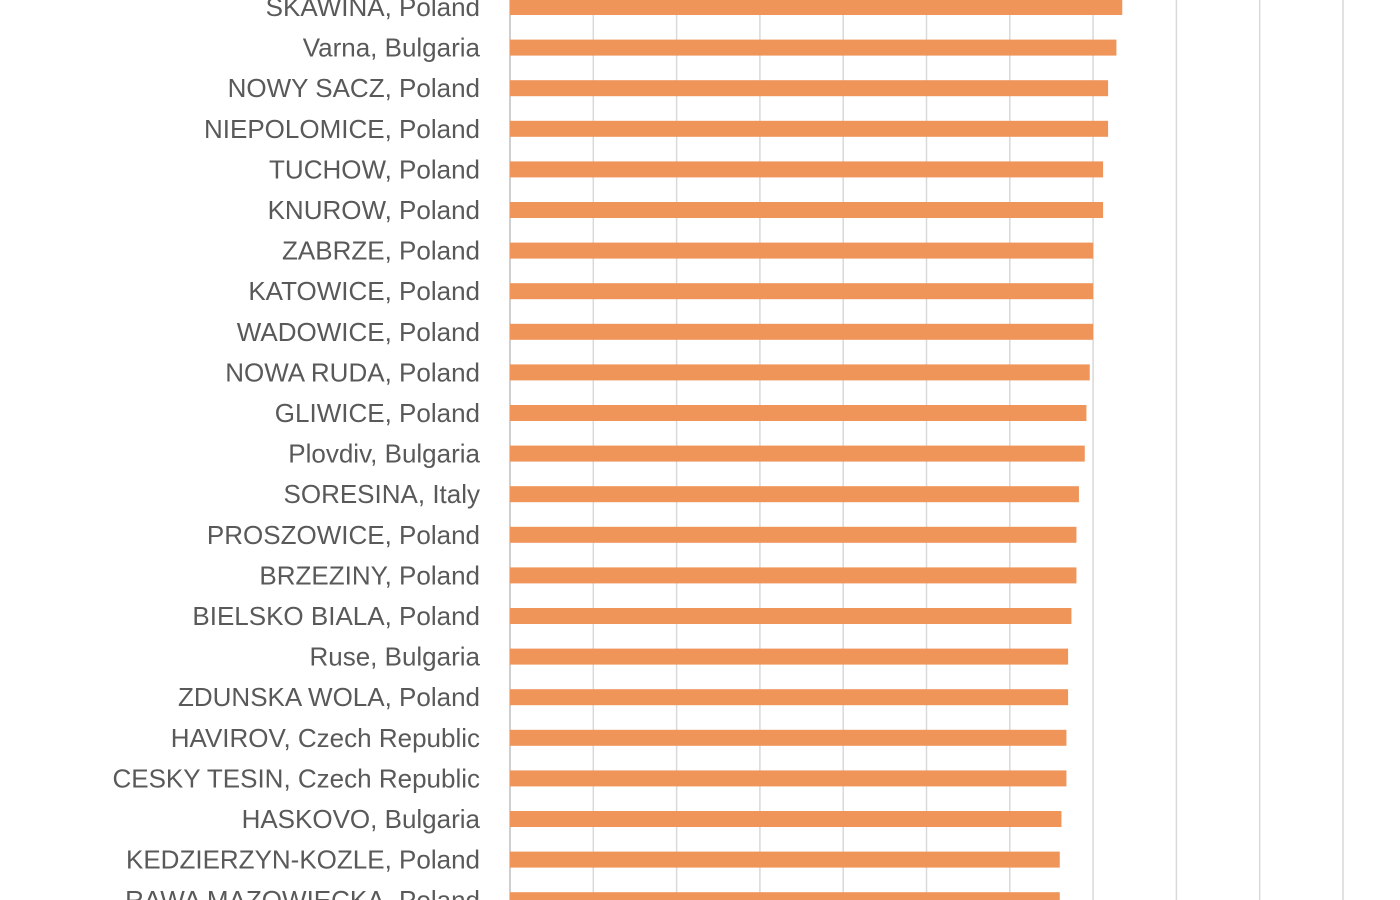 The width and height of the screenshot is (1400, 900). What do you see at coordinates (325, 738) in the screenshot?
I see `category-label: HAVIROV, Czech Republic` at bounding box center [325, 738].